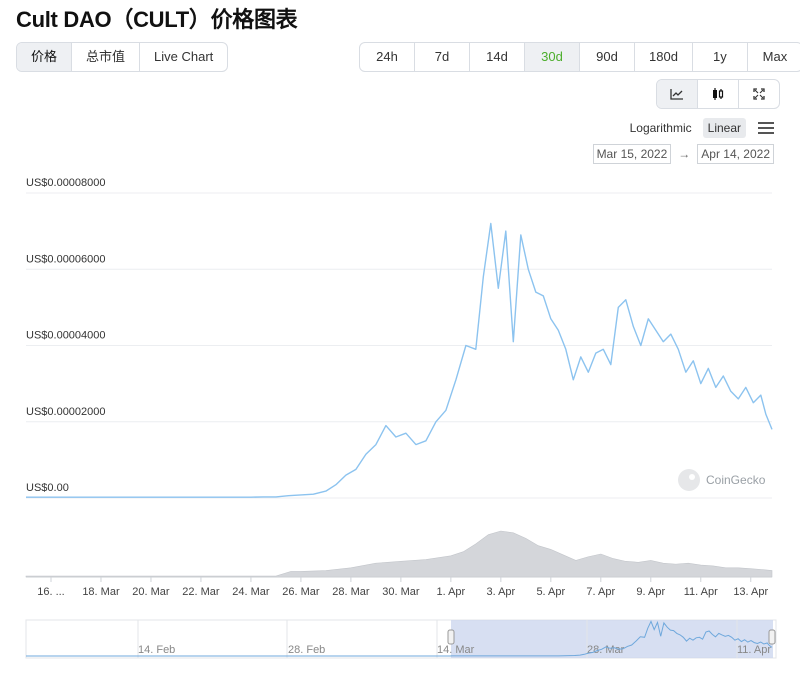 Image resolution: width=800 pixels, height=675 pixels. Describe the element at coordinates (47, 488) in the screenshot. I see `y-tick-label: US$0.00` at that location.